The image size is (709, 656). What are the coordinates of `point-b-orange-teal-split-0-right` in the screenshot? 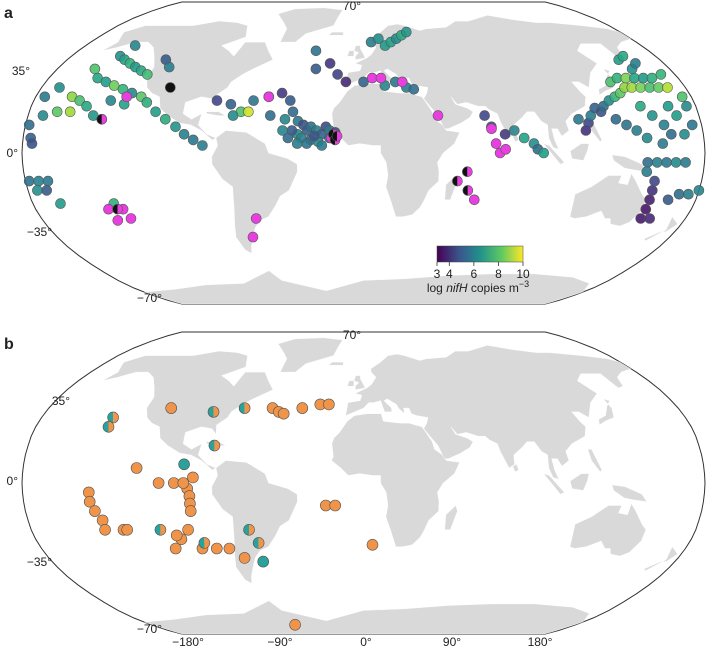 It's located at (116, 417).